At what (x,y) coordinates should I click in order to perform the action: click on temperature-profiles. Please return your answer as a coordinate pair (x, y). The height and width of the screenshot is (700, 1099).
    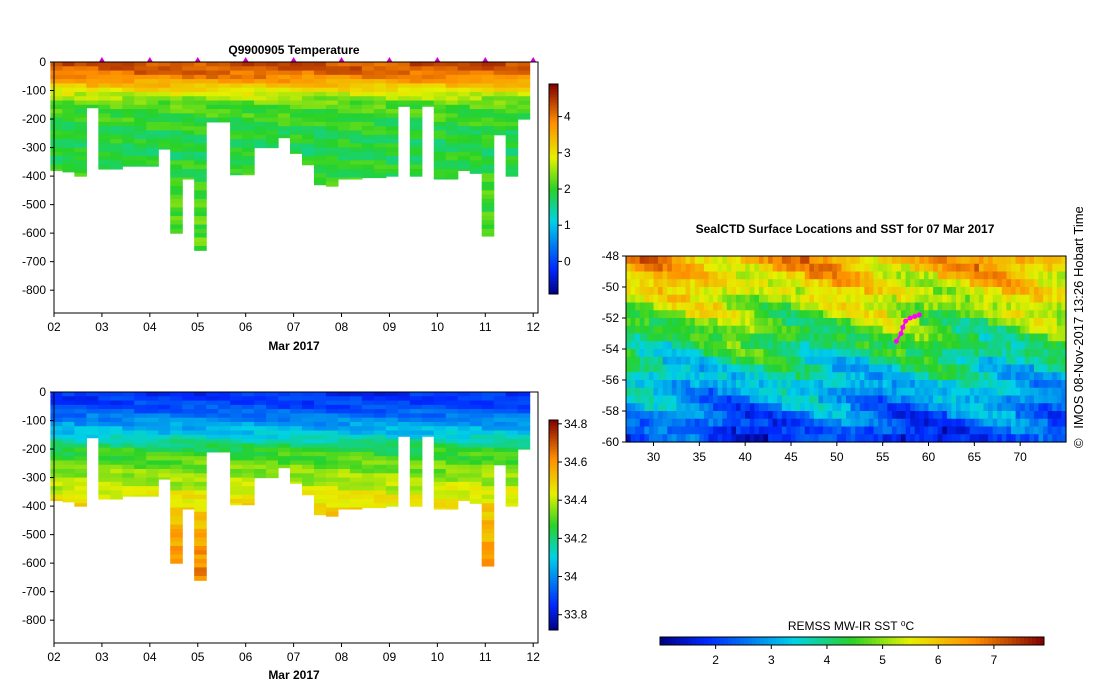
    Looking at the image, I should click on (290, 156).